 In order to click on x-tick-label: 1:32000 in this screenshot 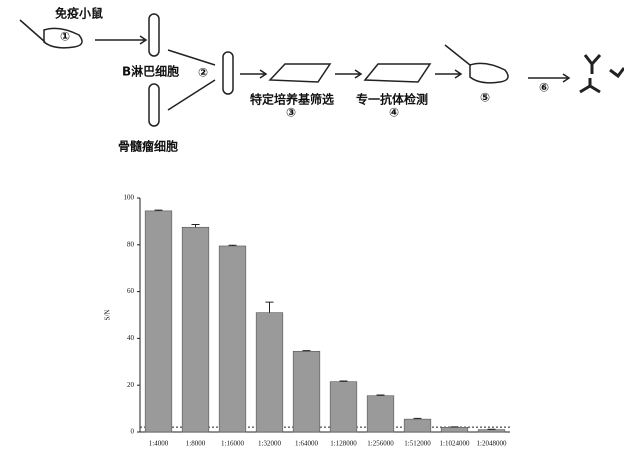, I will do `click(269, 444)`.